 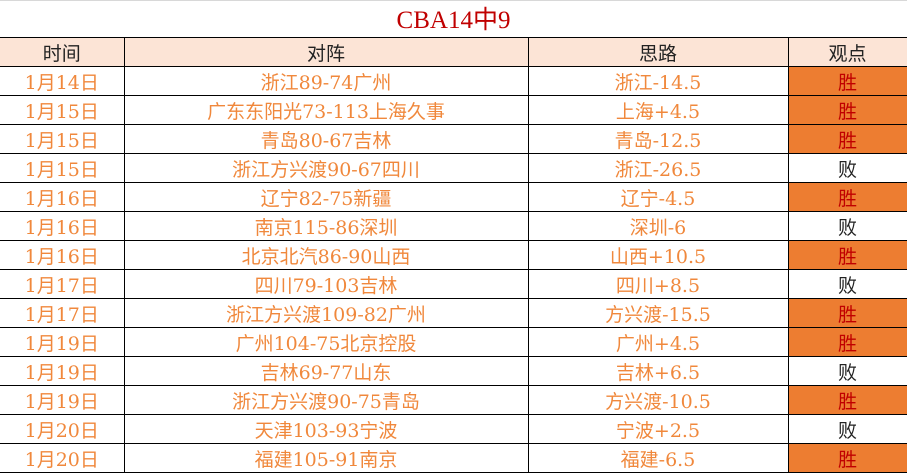 I want to click on table-row: 1月16日 辽宁82-75新疆 辽宁-4.5 胜, so click(x=453, y=197).